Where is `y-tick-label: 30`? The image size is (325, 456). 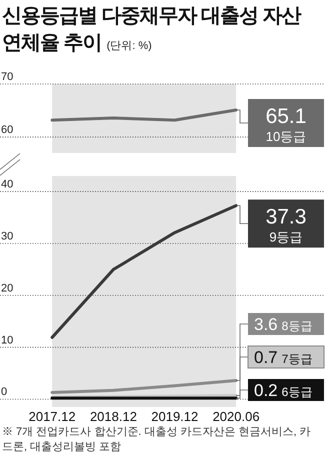
y-tick-label: 30 is located at coordinates (7, 236).